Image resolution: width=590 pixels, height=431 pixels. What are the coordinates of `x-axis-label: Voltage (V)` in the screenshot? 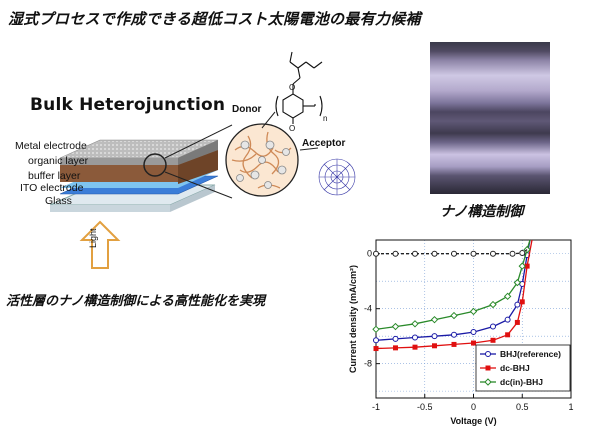 It's located at (473, 421).